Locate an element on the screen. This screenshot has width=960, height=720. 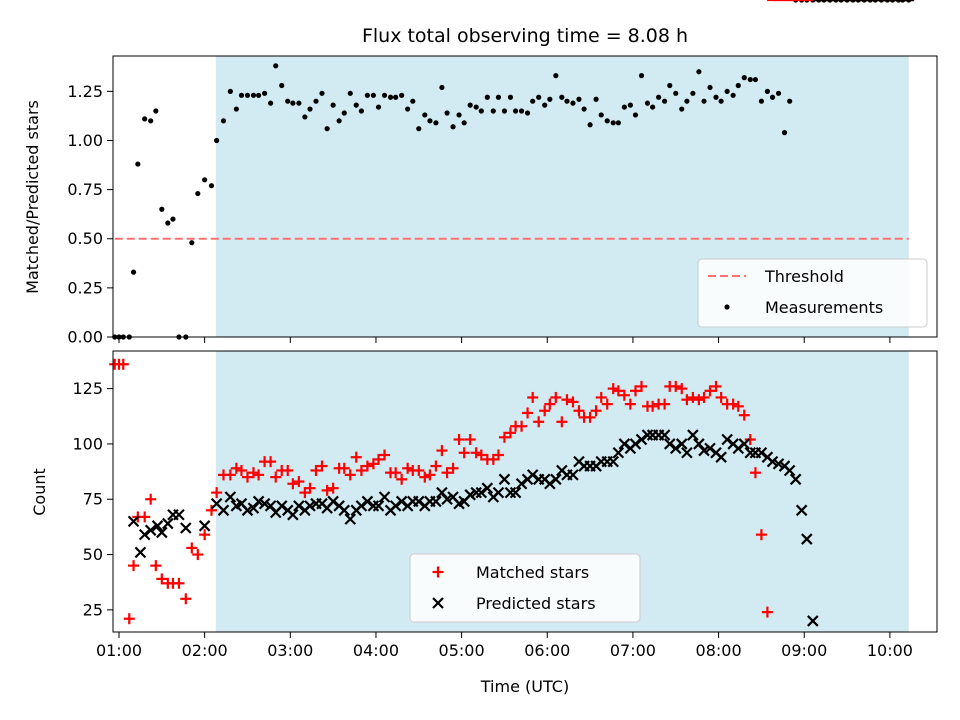
bottom-y-tick-label: 25 is located at coordinates (93, 609).